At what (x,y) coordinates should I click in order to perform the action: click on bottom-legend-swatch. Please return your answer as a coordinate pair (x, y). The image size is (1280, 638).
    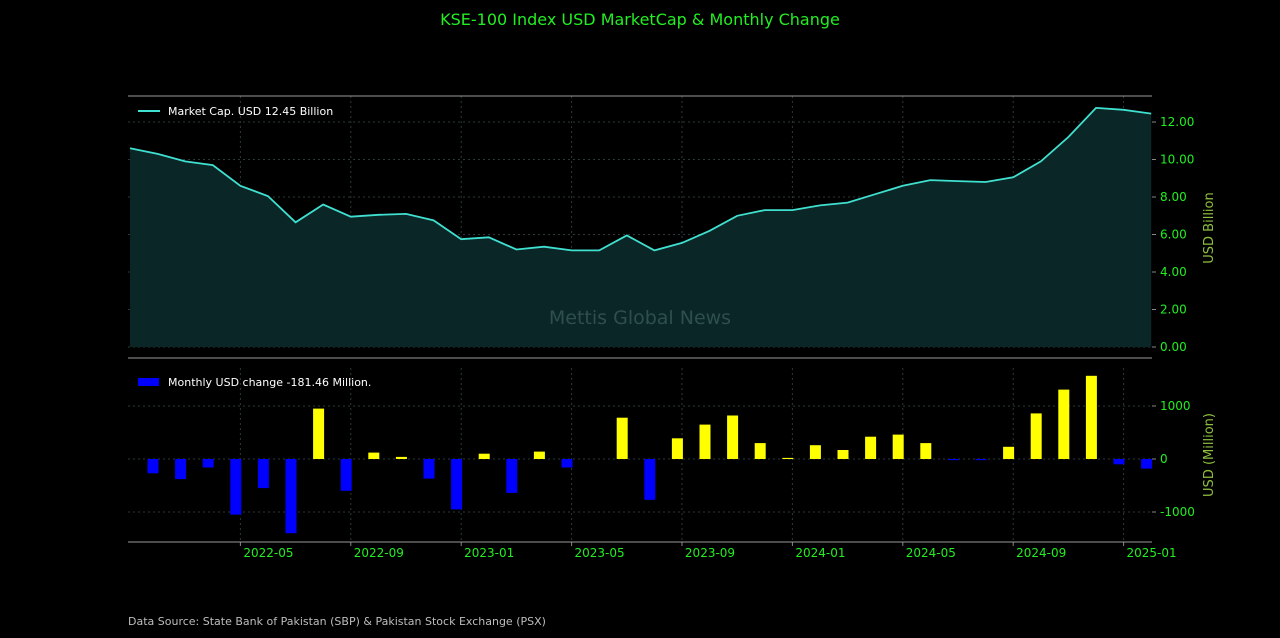
    Looking at the image, I should click on (148, 382).